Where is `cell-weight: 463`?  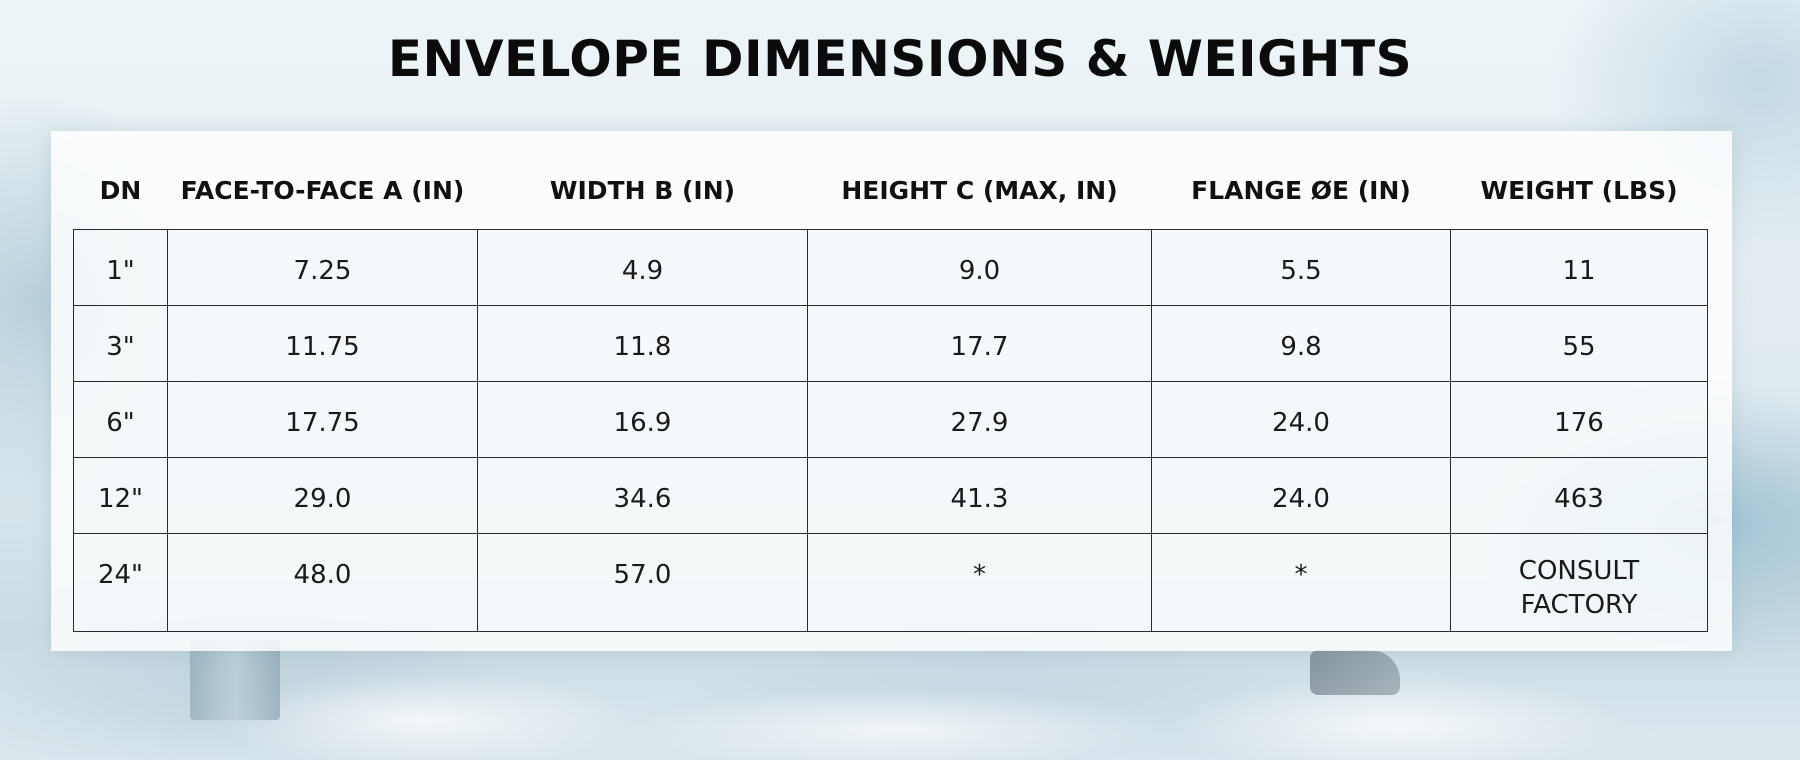
cell-weight: 463 is located at coordinates (1579, 495).